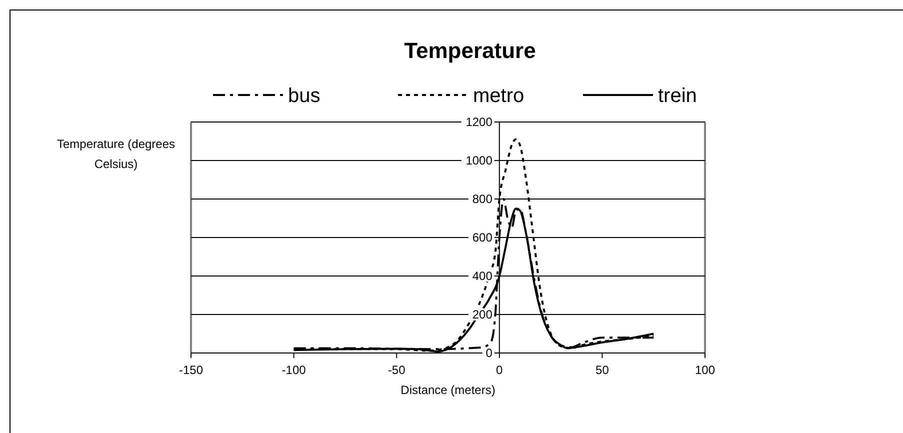 Image resolution: width=903 pixels, height=433 pixels. I want to click on x-tick-label: -50, so click(397, 370).